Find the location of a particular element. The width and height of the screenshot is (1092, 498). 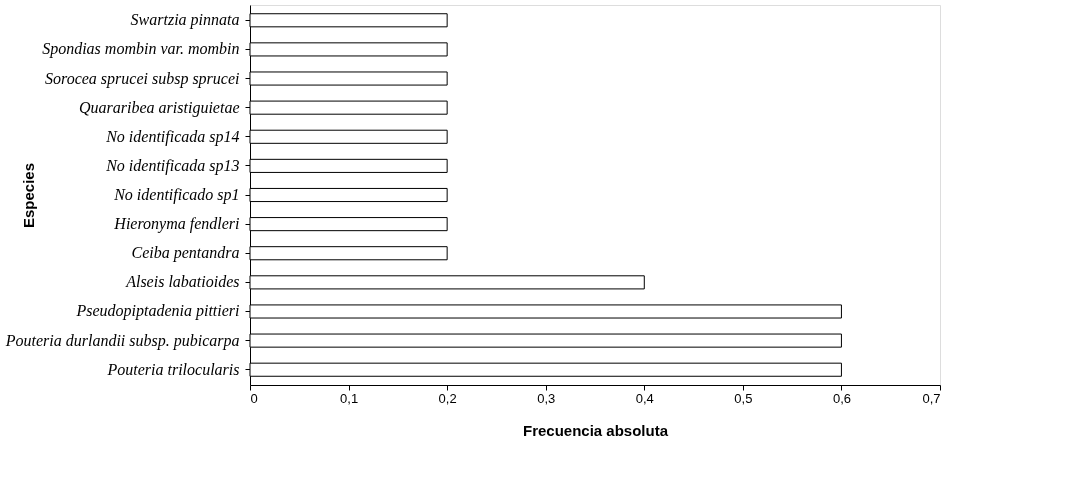

y-tick-label: Spondias mombin var. mombin is located at coordinates (141, 49).